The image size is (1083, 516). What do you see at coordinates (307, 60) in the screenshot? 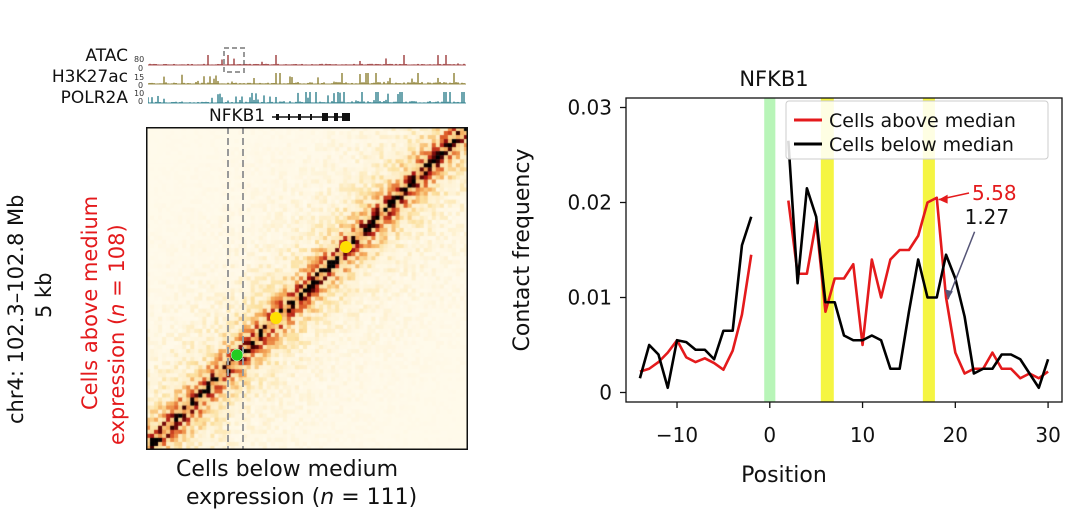
I see `atac-signal-track` at bounding box center [307, 60].